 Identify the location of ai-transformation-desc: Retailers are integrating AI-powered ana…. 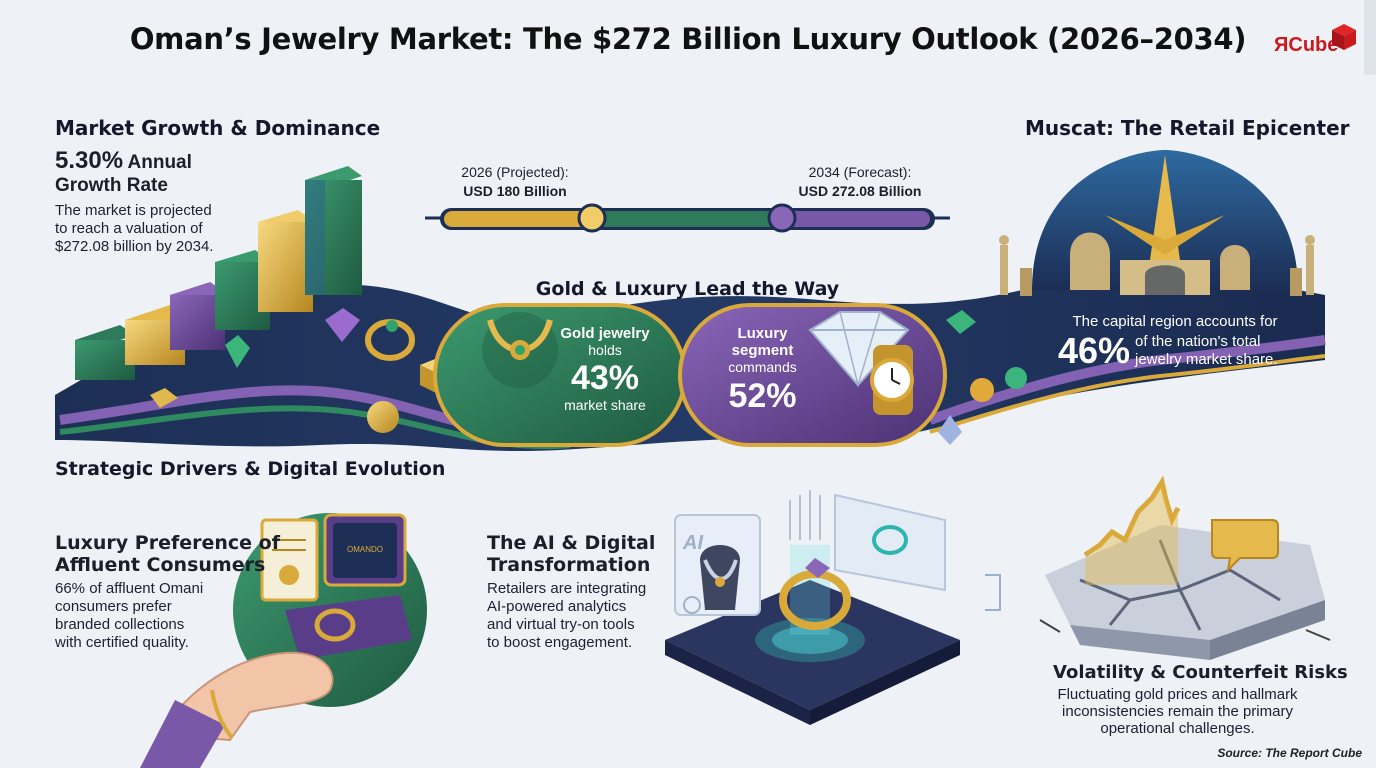
(574, 616).